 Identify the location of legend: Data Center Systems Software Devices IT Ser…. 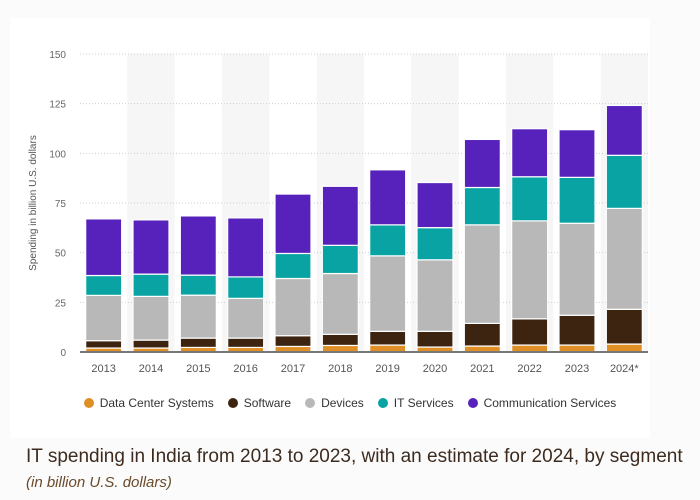
(350, 403).